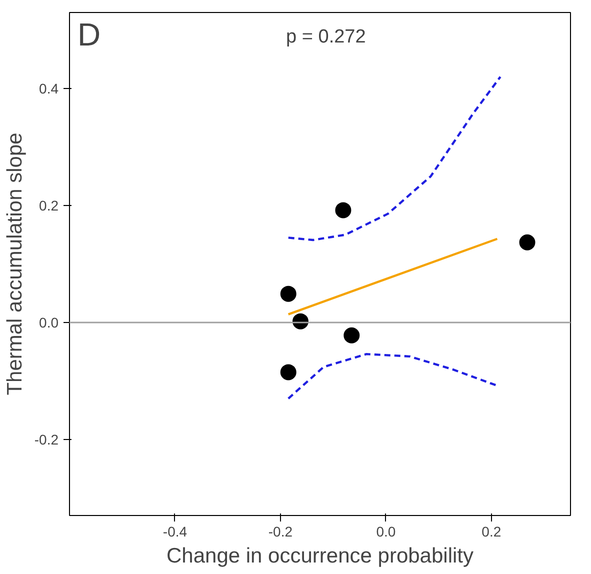  What do you see at coordinates (89, 34) in the screenshot?
I see `annotation: D` at bounding box center [89, 34].